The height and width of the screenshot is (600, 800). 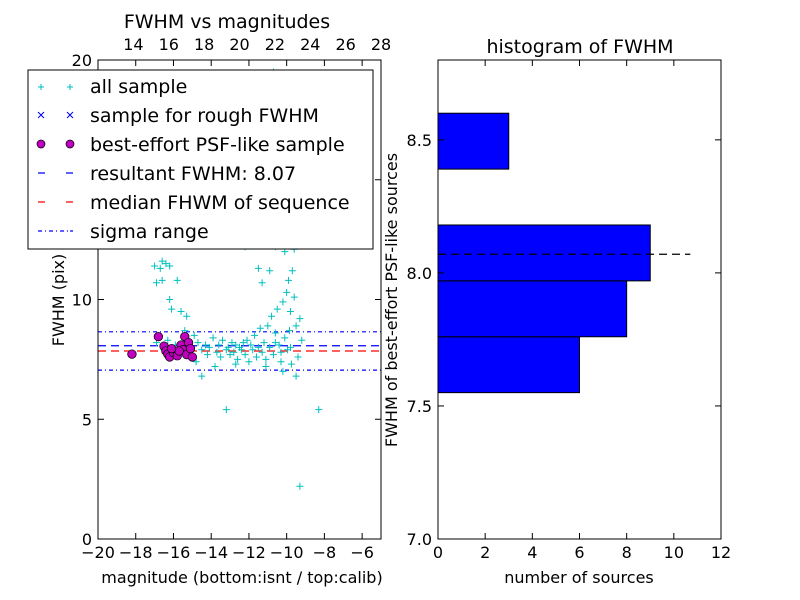 What do you see at coordinates (241, 577) in the screenshot?
I see `scatter-x-label: magnitude (bottom:isnt / top:calib)` at bounding box center [241, 577].